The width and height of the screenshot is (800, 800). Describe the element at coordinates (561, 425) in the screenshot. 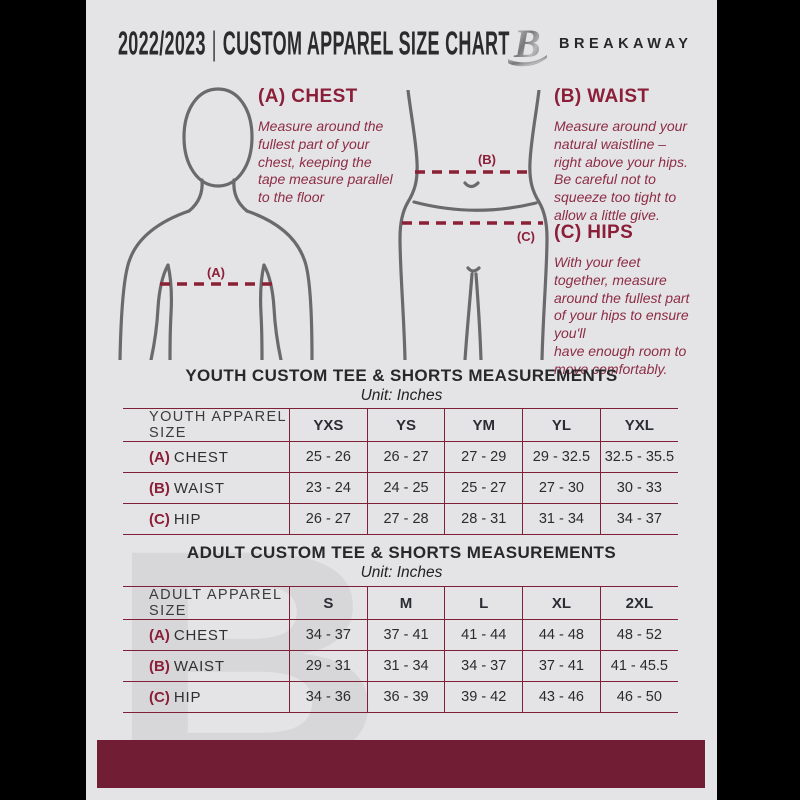

I see `column-header: YL` at that location.